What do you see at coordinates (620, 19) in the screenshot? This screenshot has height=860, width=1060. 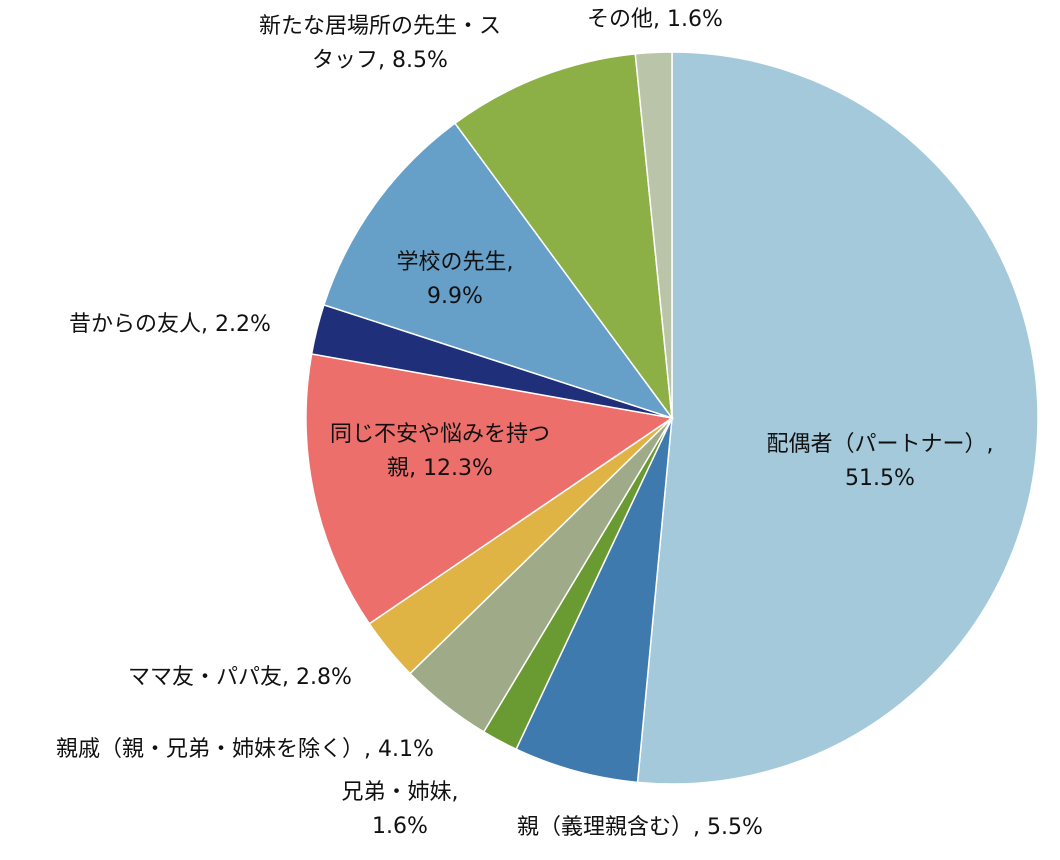 I see `category-label: その他` at bounding box center [620, 19].